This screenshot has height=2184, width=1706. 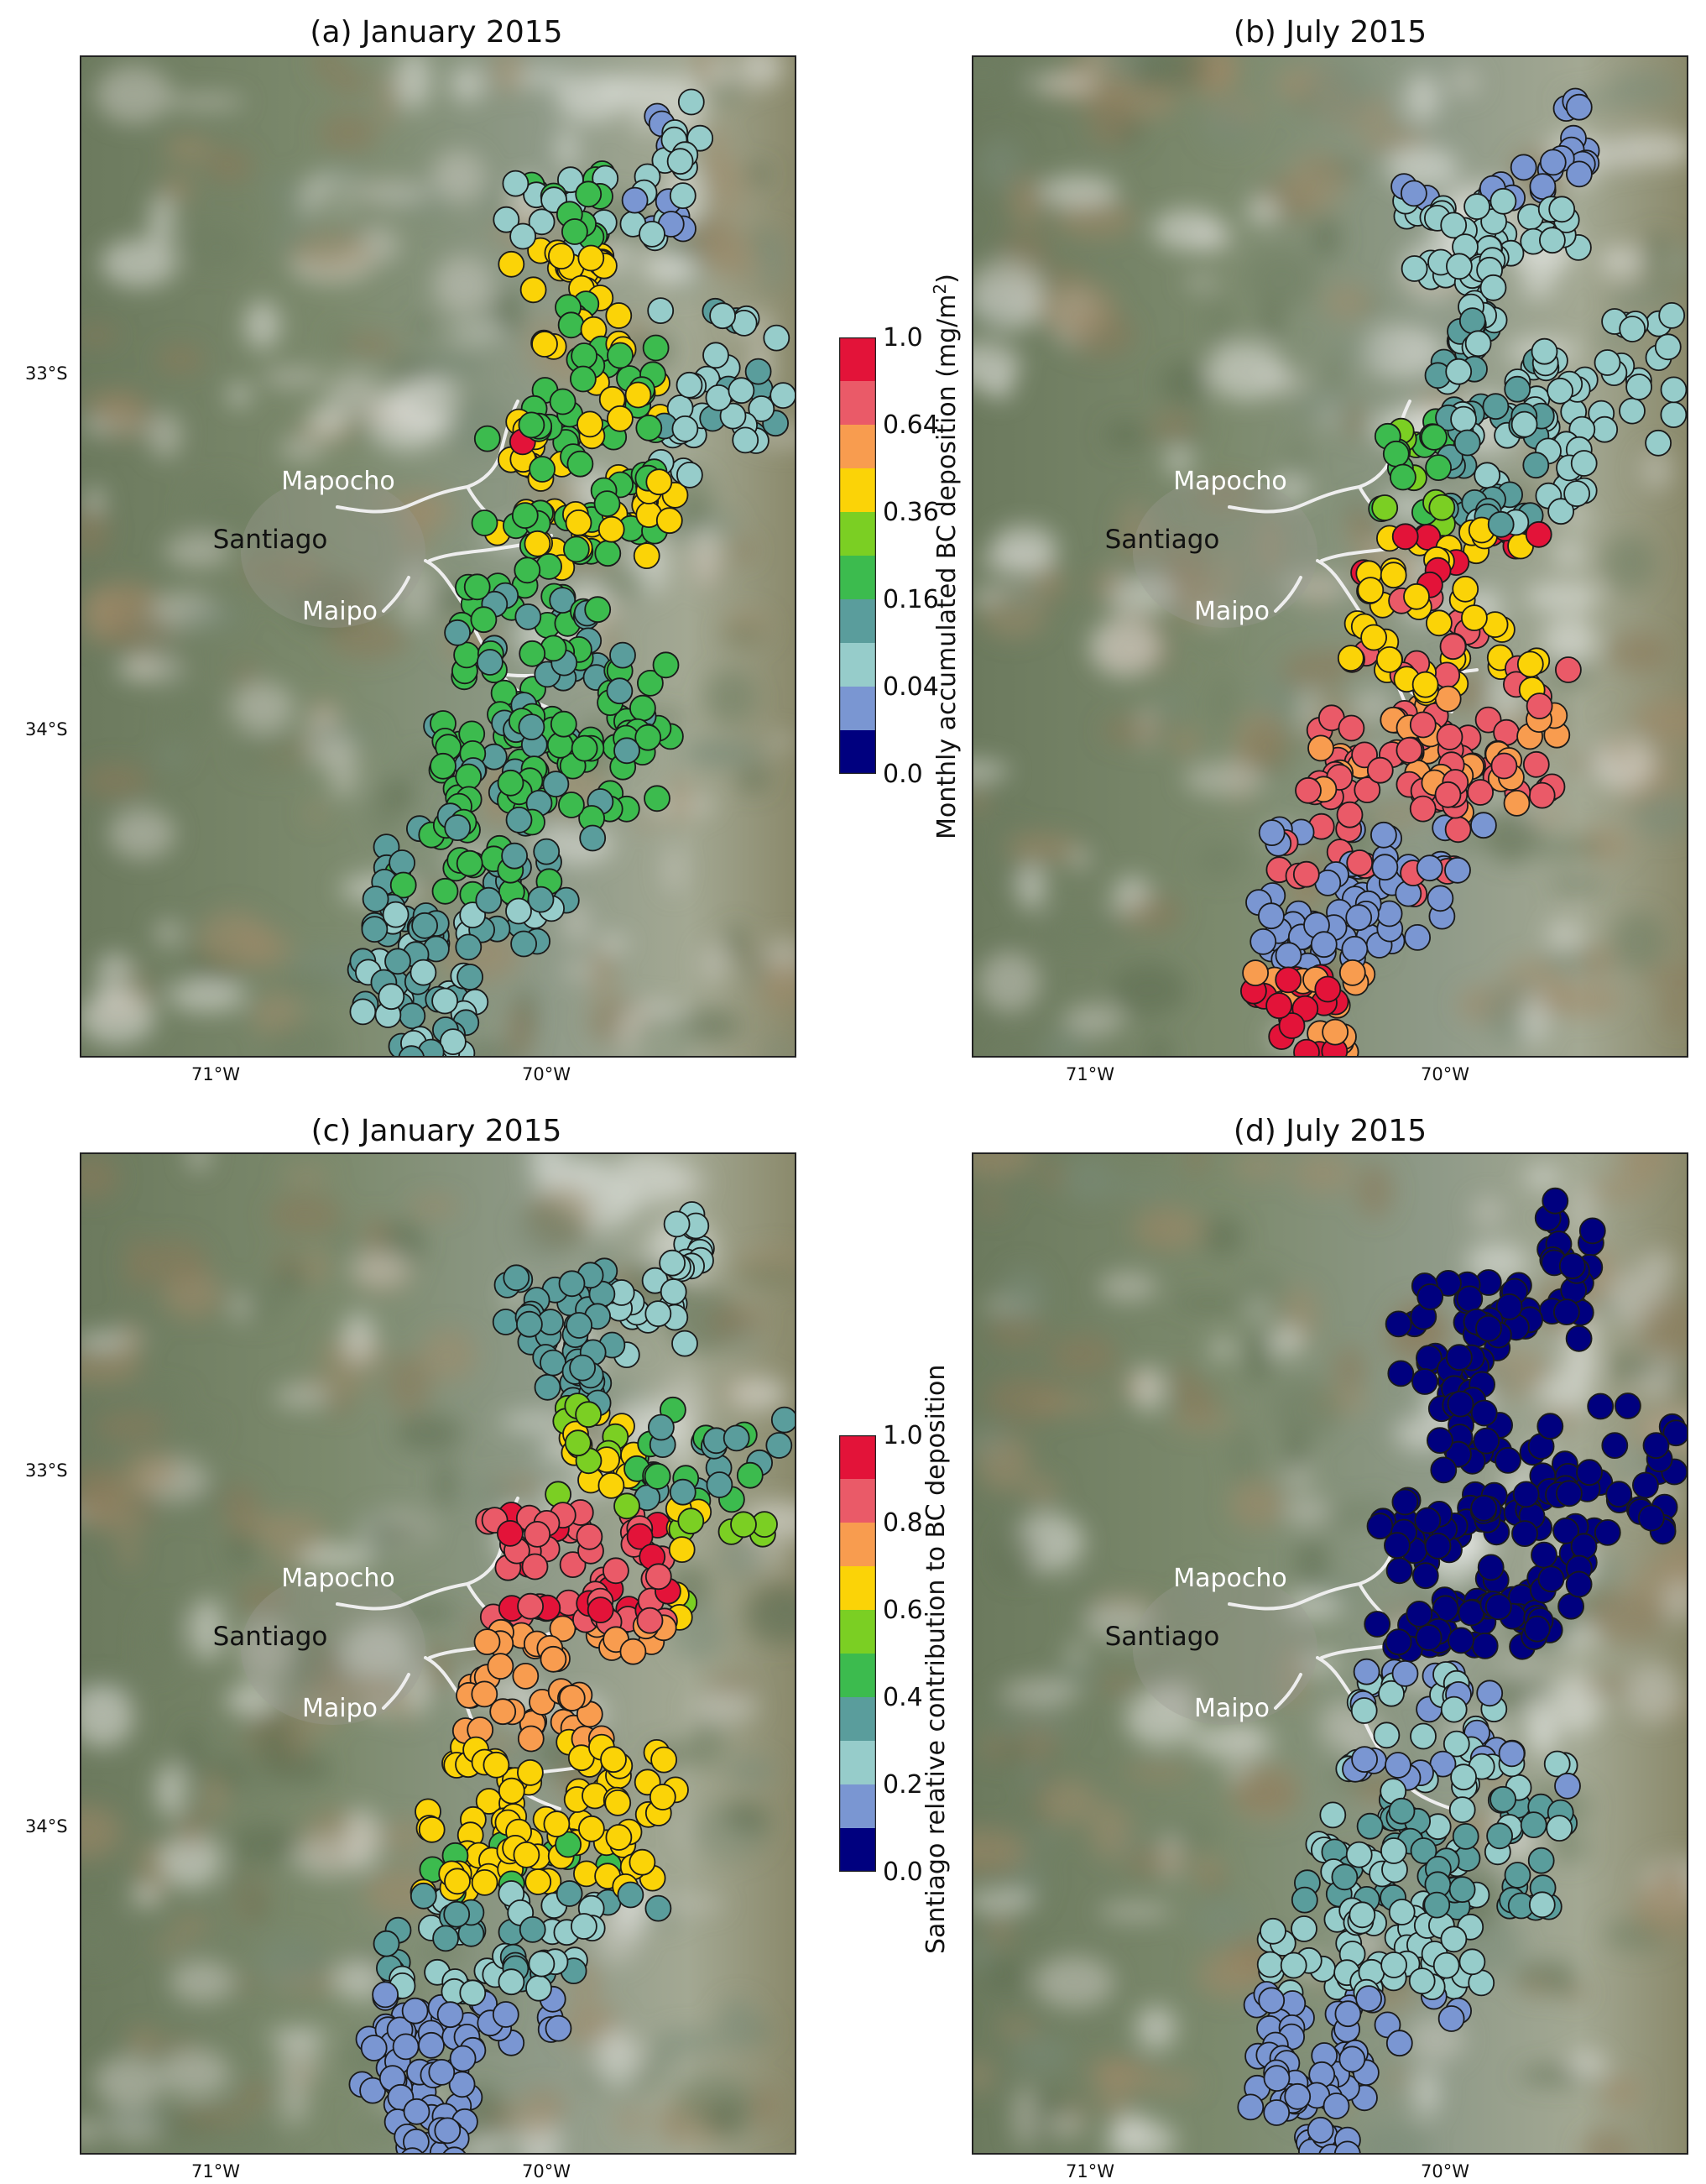 I want to click on lon-tick-70-b: 70°W, so click(x=1445, y=1074).